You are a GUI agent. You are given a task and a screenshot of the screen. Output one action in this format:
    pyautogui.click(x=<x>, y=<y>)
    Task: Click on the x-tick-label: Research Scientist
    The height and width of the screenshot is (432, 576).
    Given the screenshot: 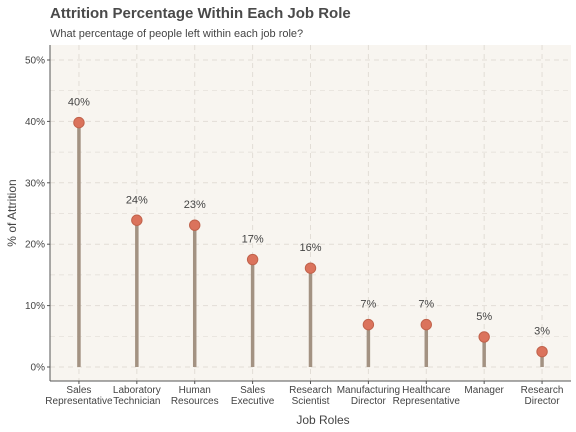 What is the action you would take?
    pyautogui.click(x=310, y=396)
    